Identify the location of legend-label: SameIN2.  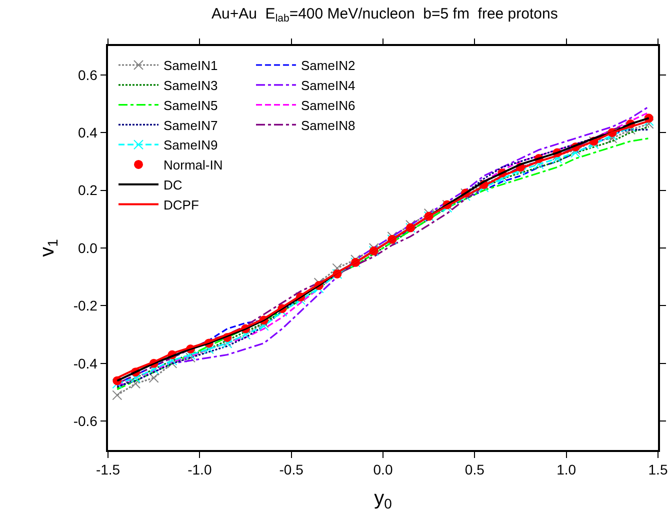
(328, 66).